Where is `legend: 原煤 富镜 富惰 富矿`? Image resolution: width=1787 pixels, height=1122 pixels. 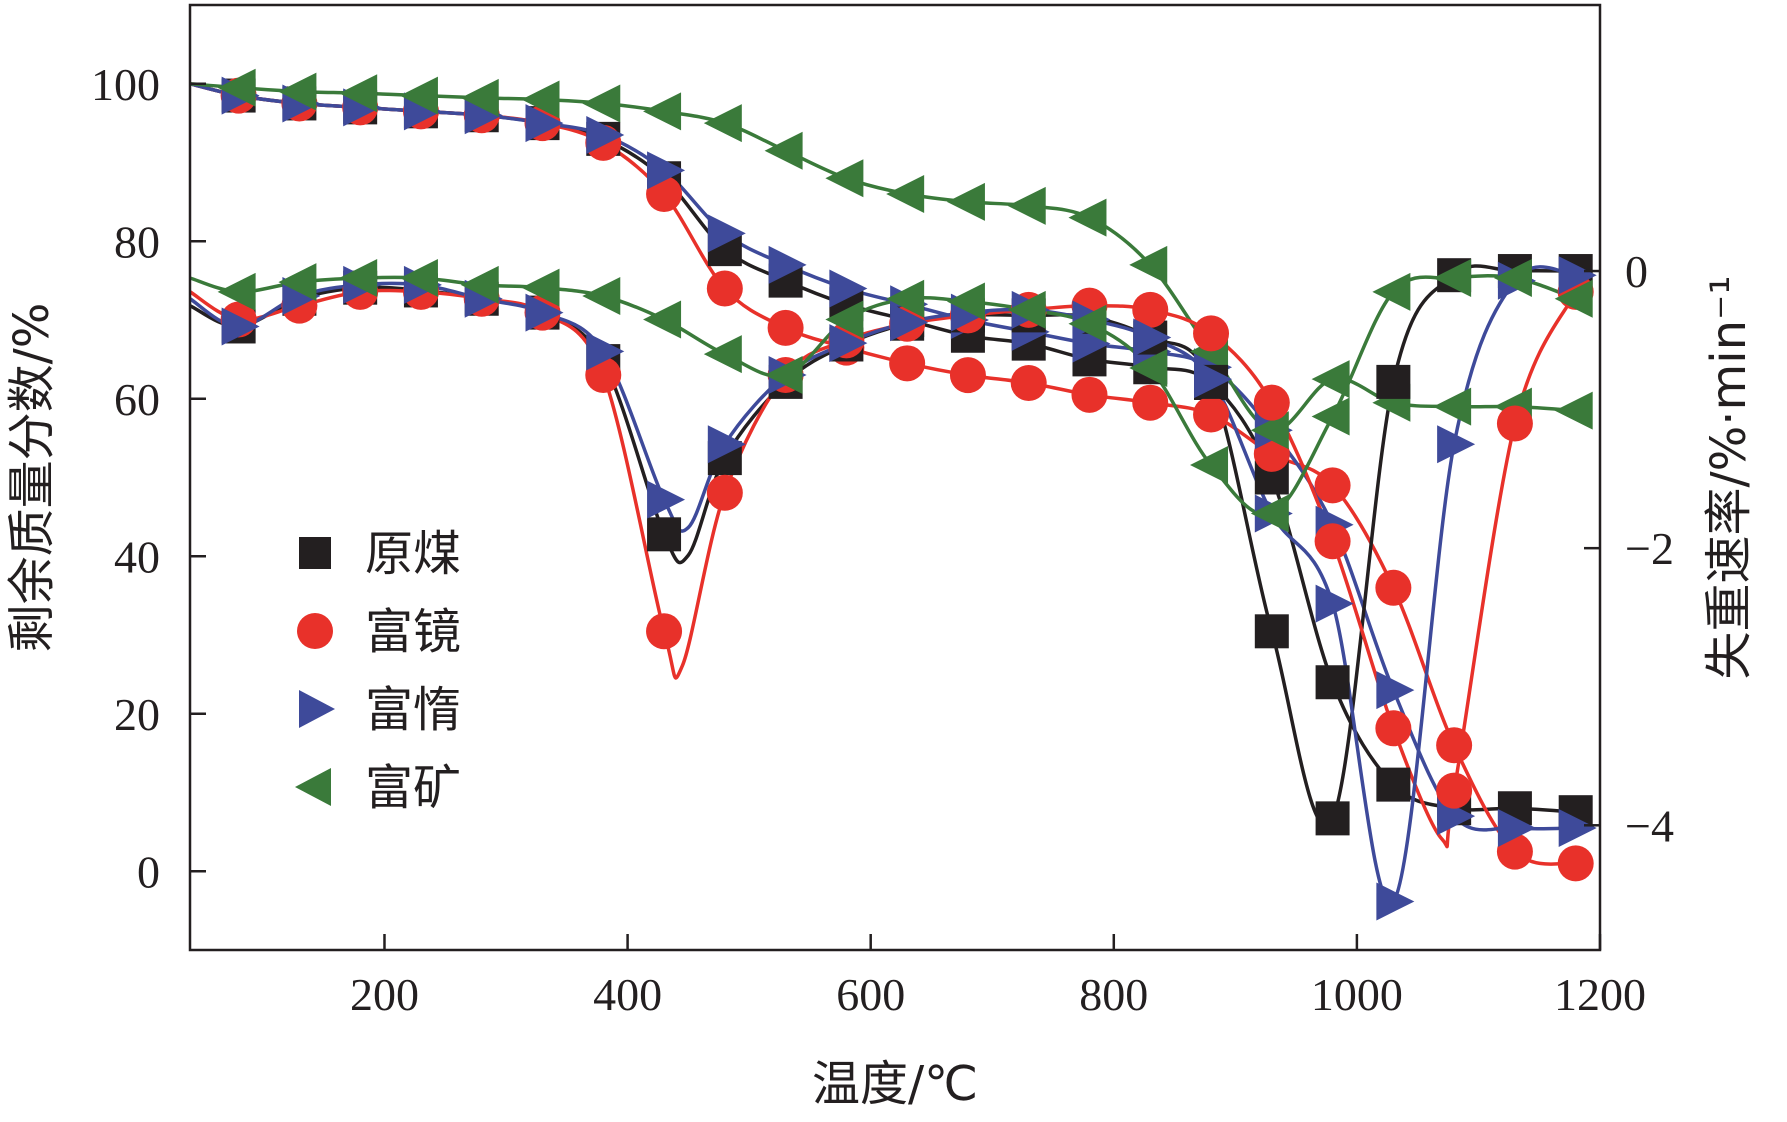
legend: 原煤 富镜 富惰 富矿 is located at coordinates (378, 671).